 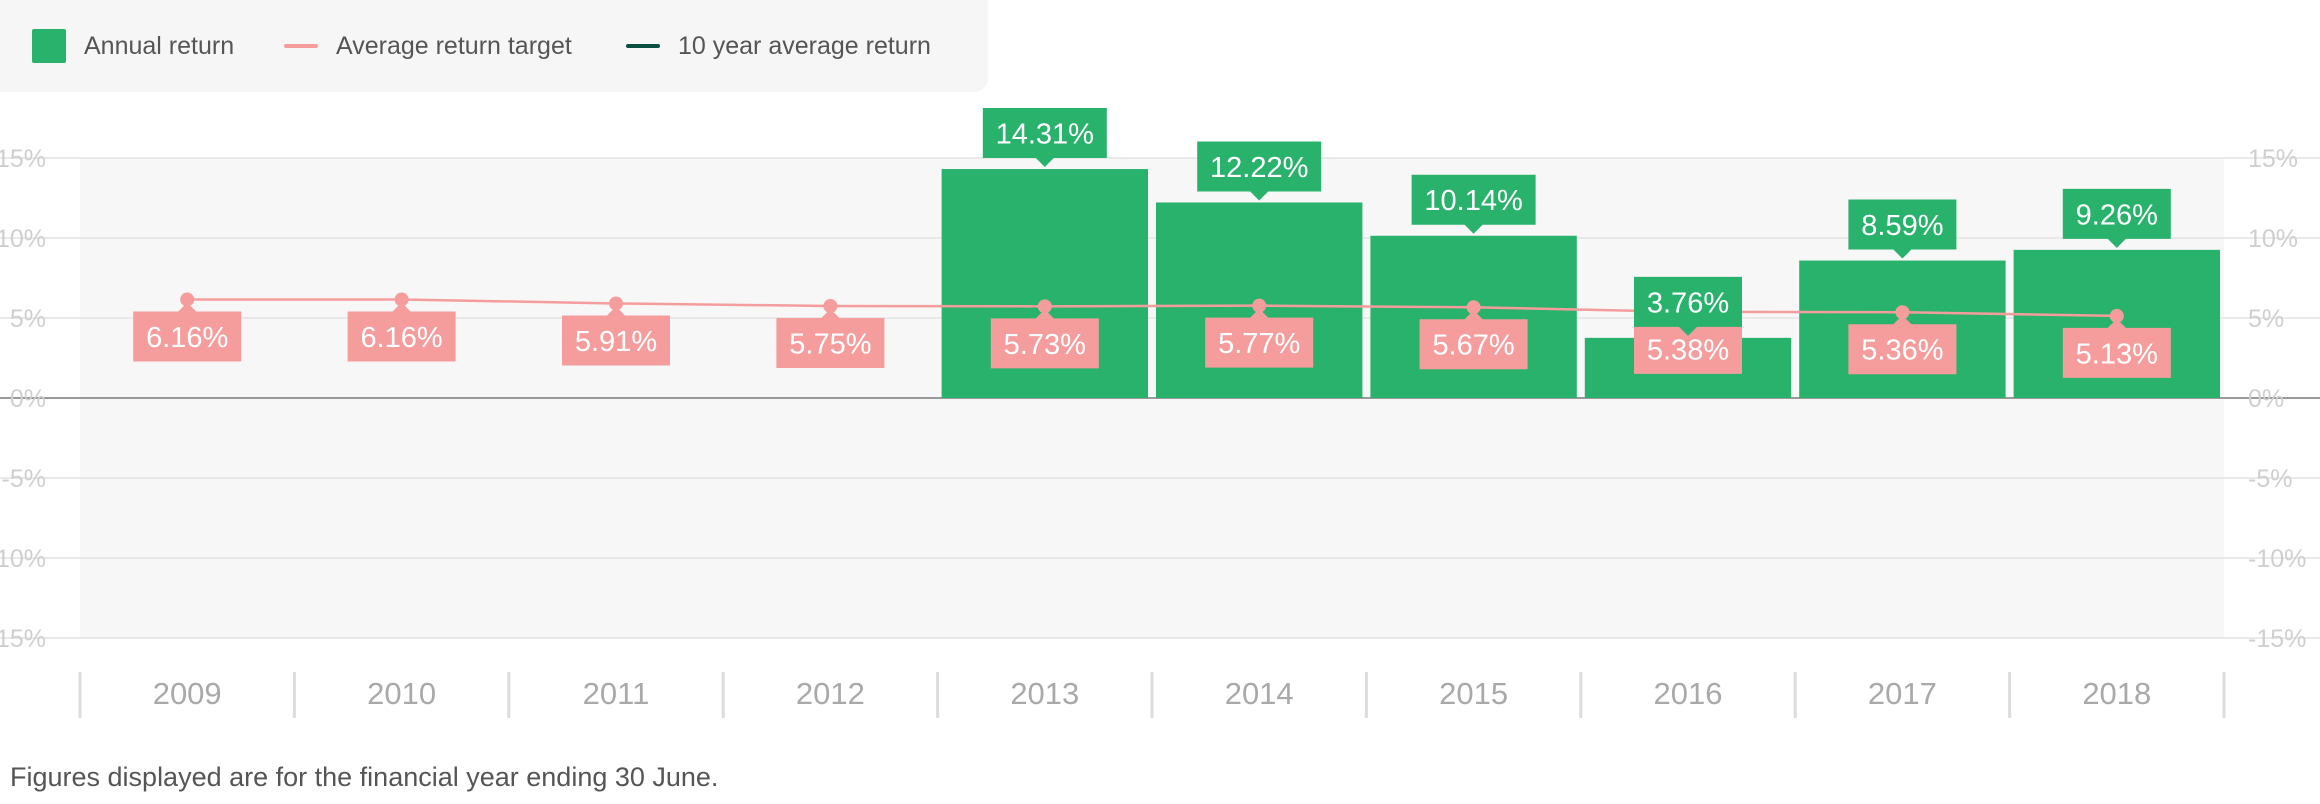 What do you see at coordinates (616, 342) in the screenshot?
I see `target-label-2011: 5.91%` at bounding box center [616, 342].